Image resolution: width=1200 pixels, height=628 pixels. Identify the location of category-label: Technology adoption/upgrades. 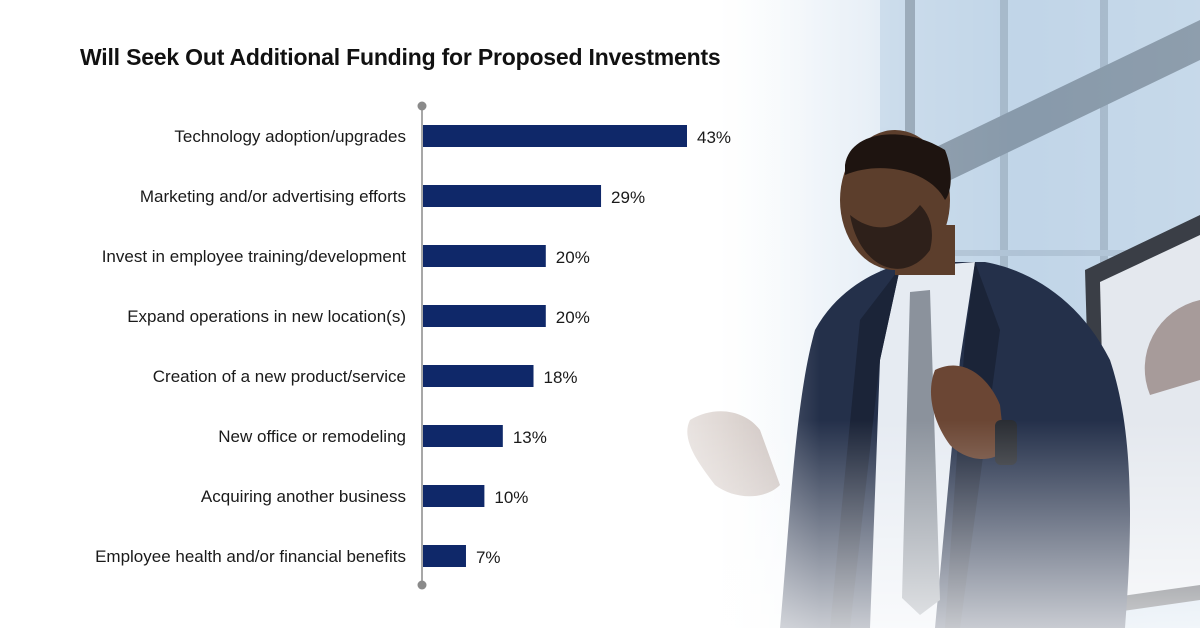
(290, 136).